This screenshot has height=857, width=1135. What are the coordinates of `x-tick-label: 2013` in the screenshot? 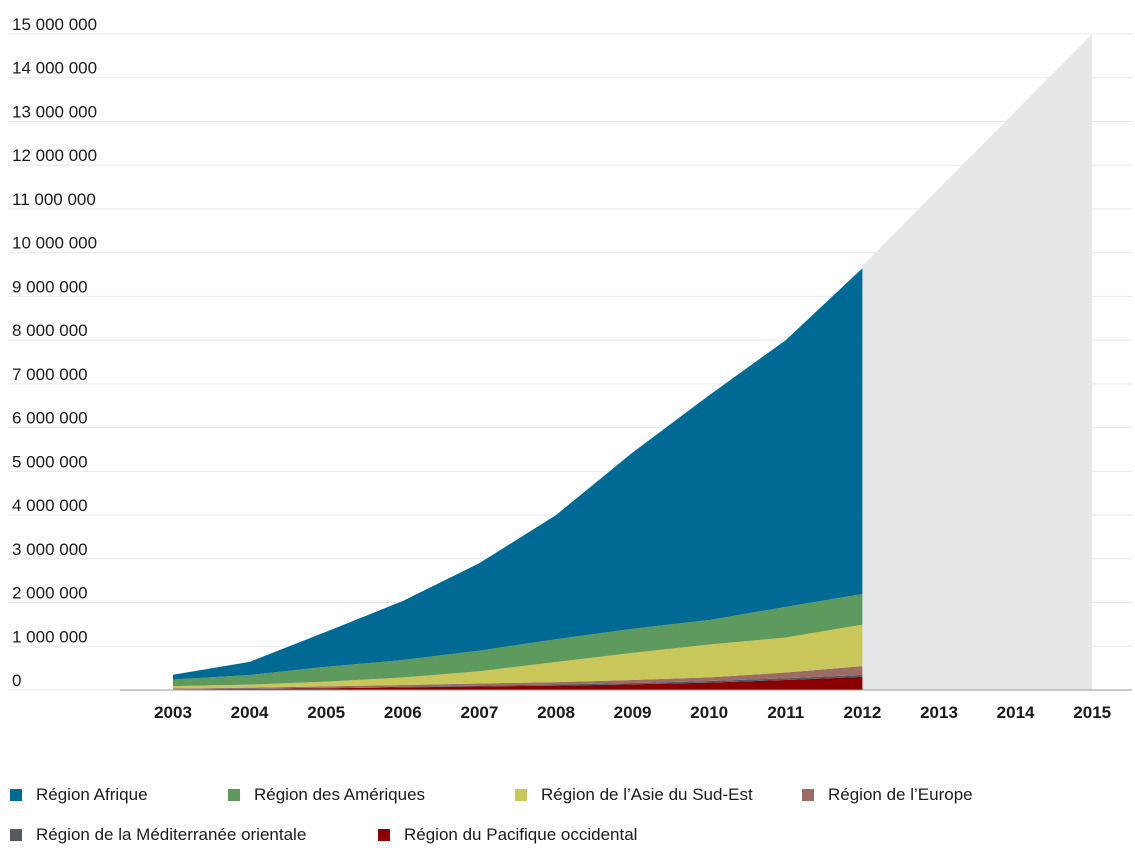 It's located at (939, 712).